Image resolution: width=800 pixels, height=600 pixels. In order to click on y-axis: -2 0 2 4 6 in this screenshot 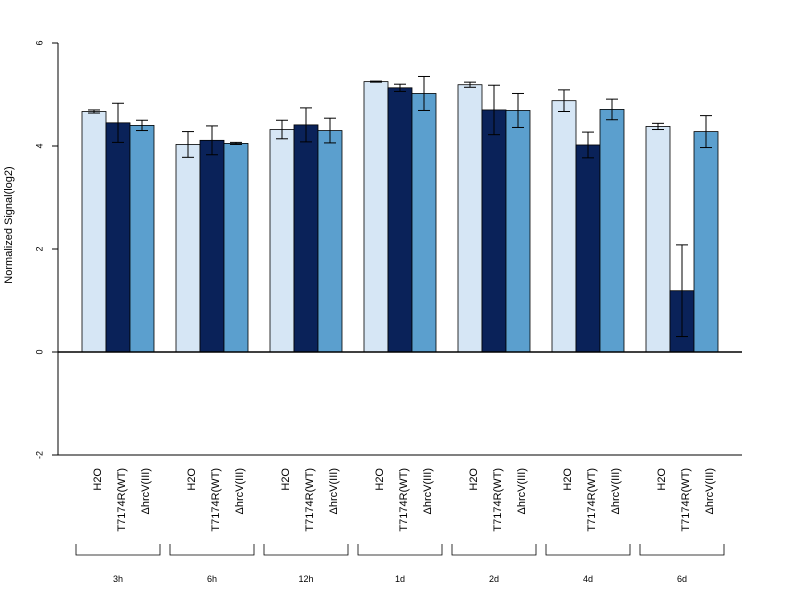, I will do `click(46, 249)`.